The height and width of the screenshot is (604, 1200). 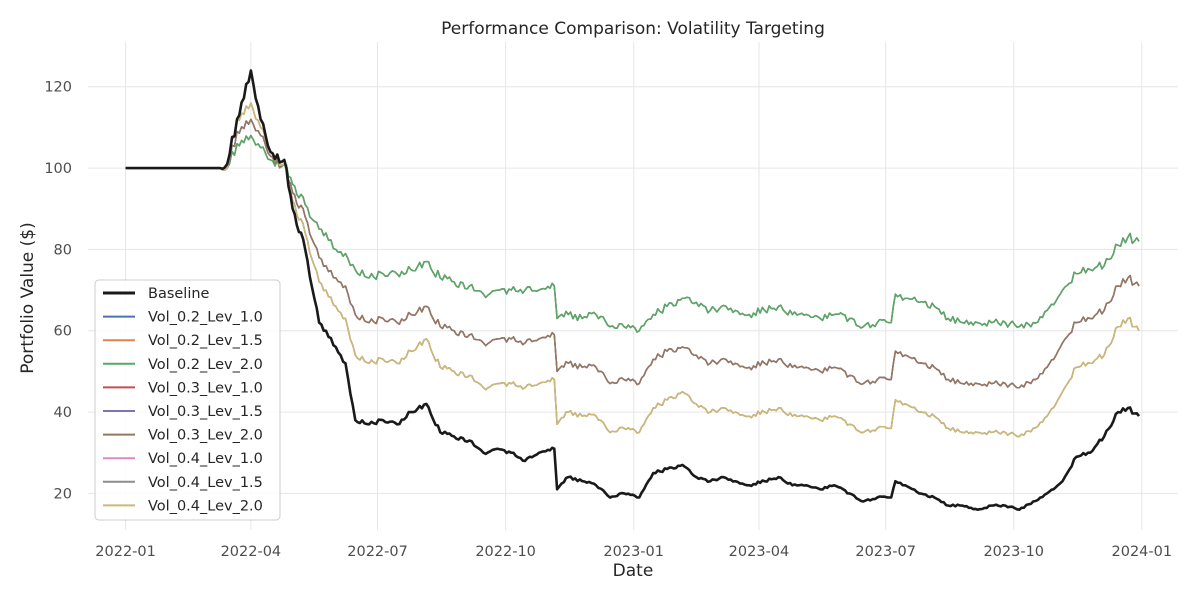 I want to click on legend-label: Vol_0.4_Lev_1.5, so click(x=205, y=483).